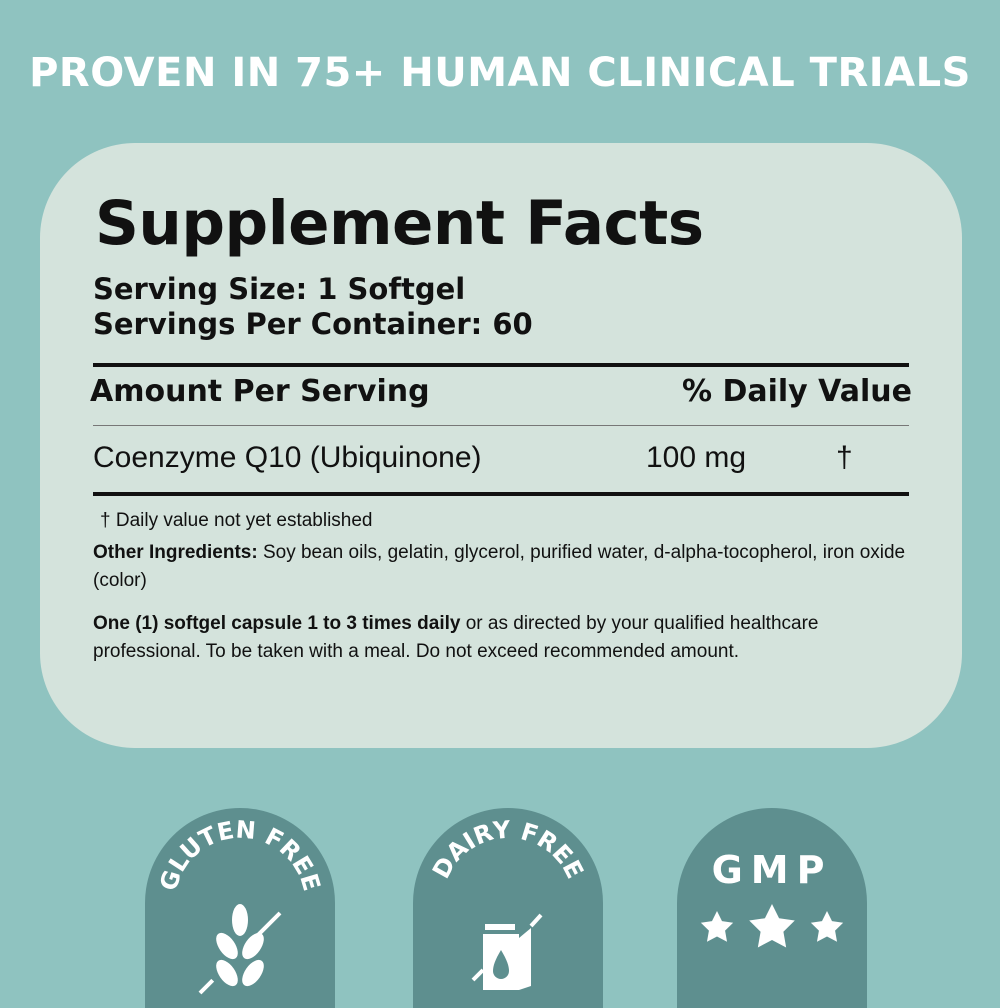 The height and width of the screenshot is (1008, 1000). I want to click on ingredient-name: Coenzyme Q10 (Ubiquinone), so click(287, 457).